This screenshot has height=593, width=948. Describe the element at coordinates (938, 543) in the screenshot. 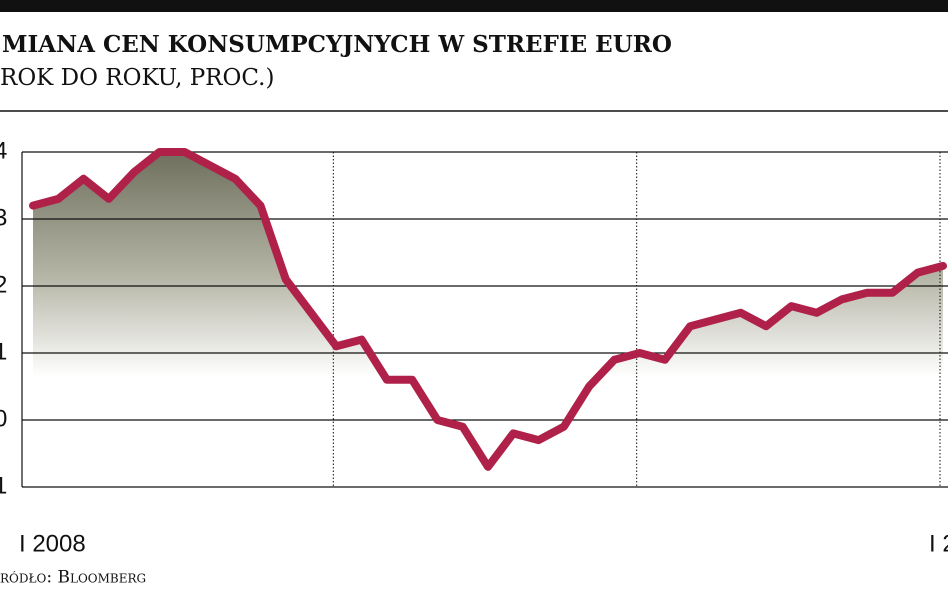

I see `x-tick-label: I 201` at that location.